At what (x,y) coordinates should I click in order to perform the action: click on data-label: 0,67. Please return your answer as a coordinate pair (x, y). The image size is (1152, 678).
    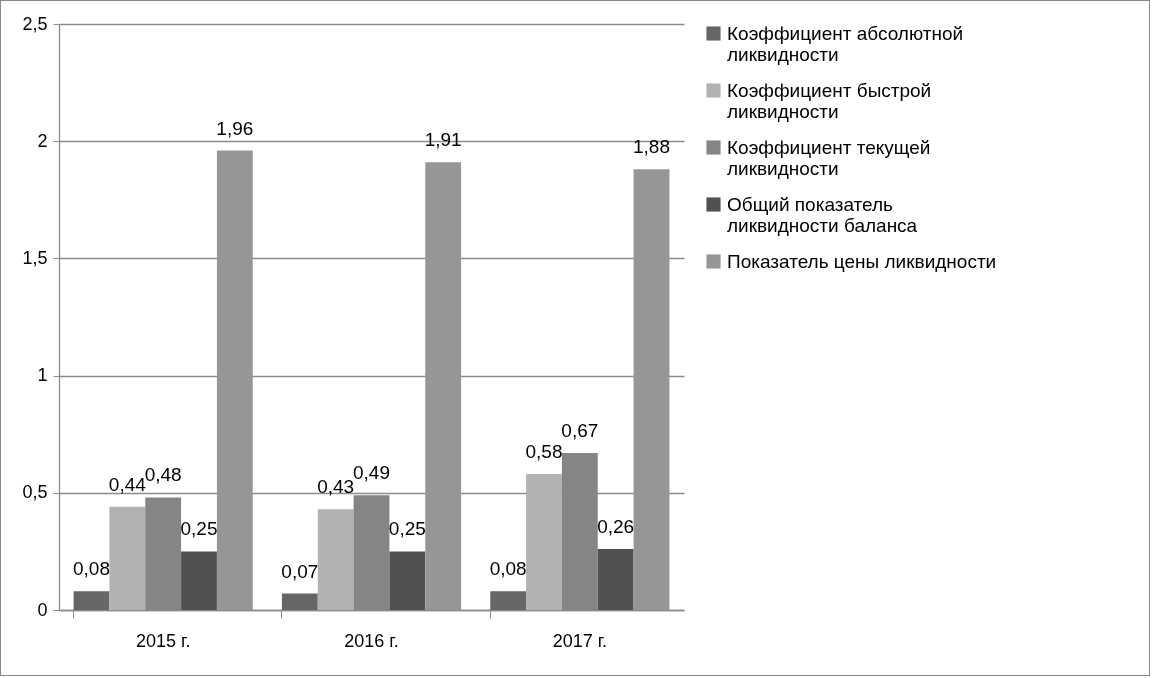
    Looking at the image, I should click on (580, 430).